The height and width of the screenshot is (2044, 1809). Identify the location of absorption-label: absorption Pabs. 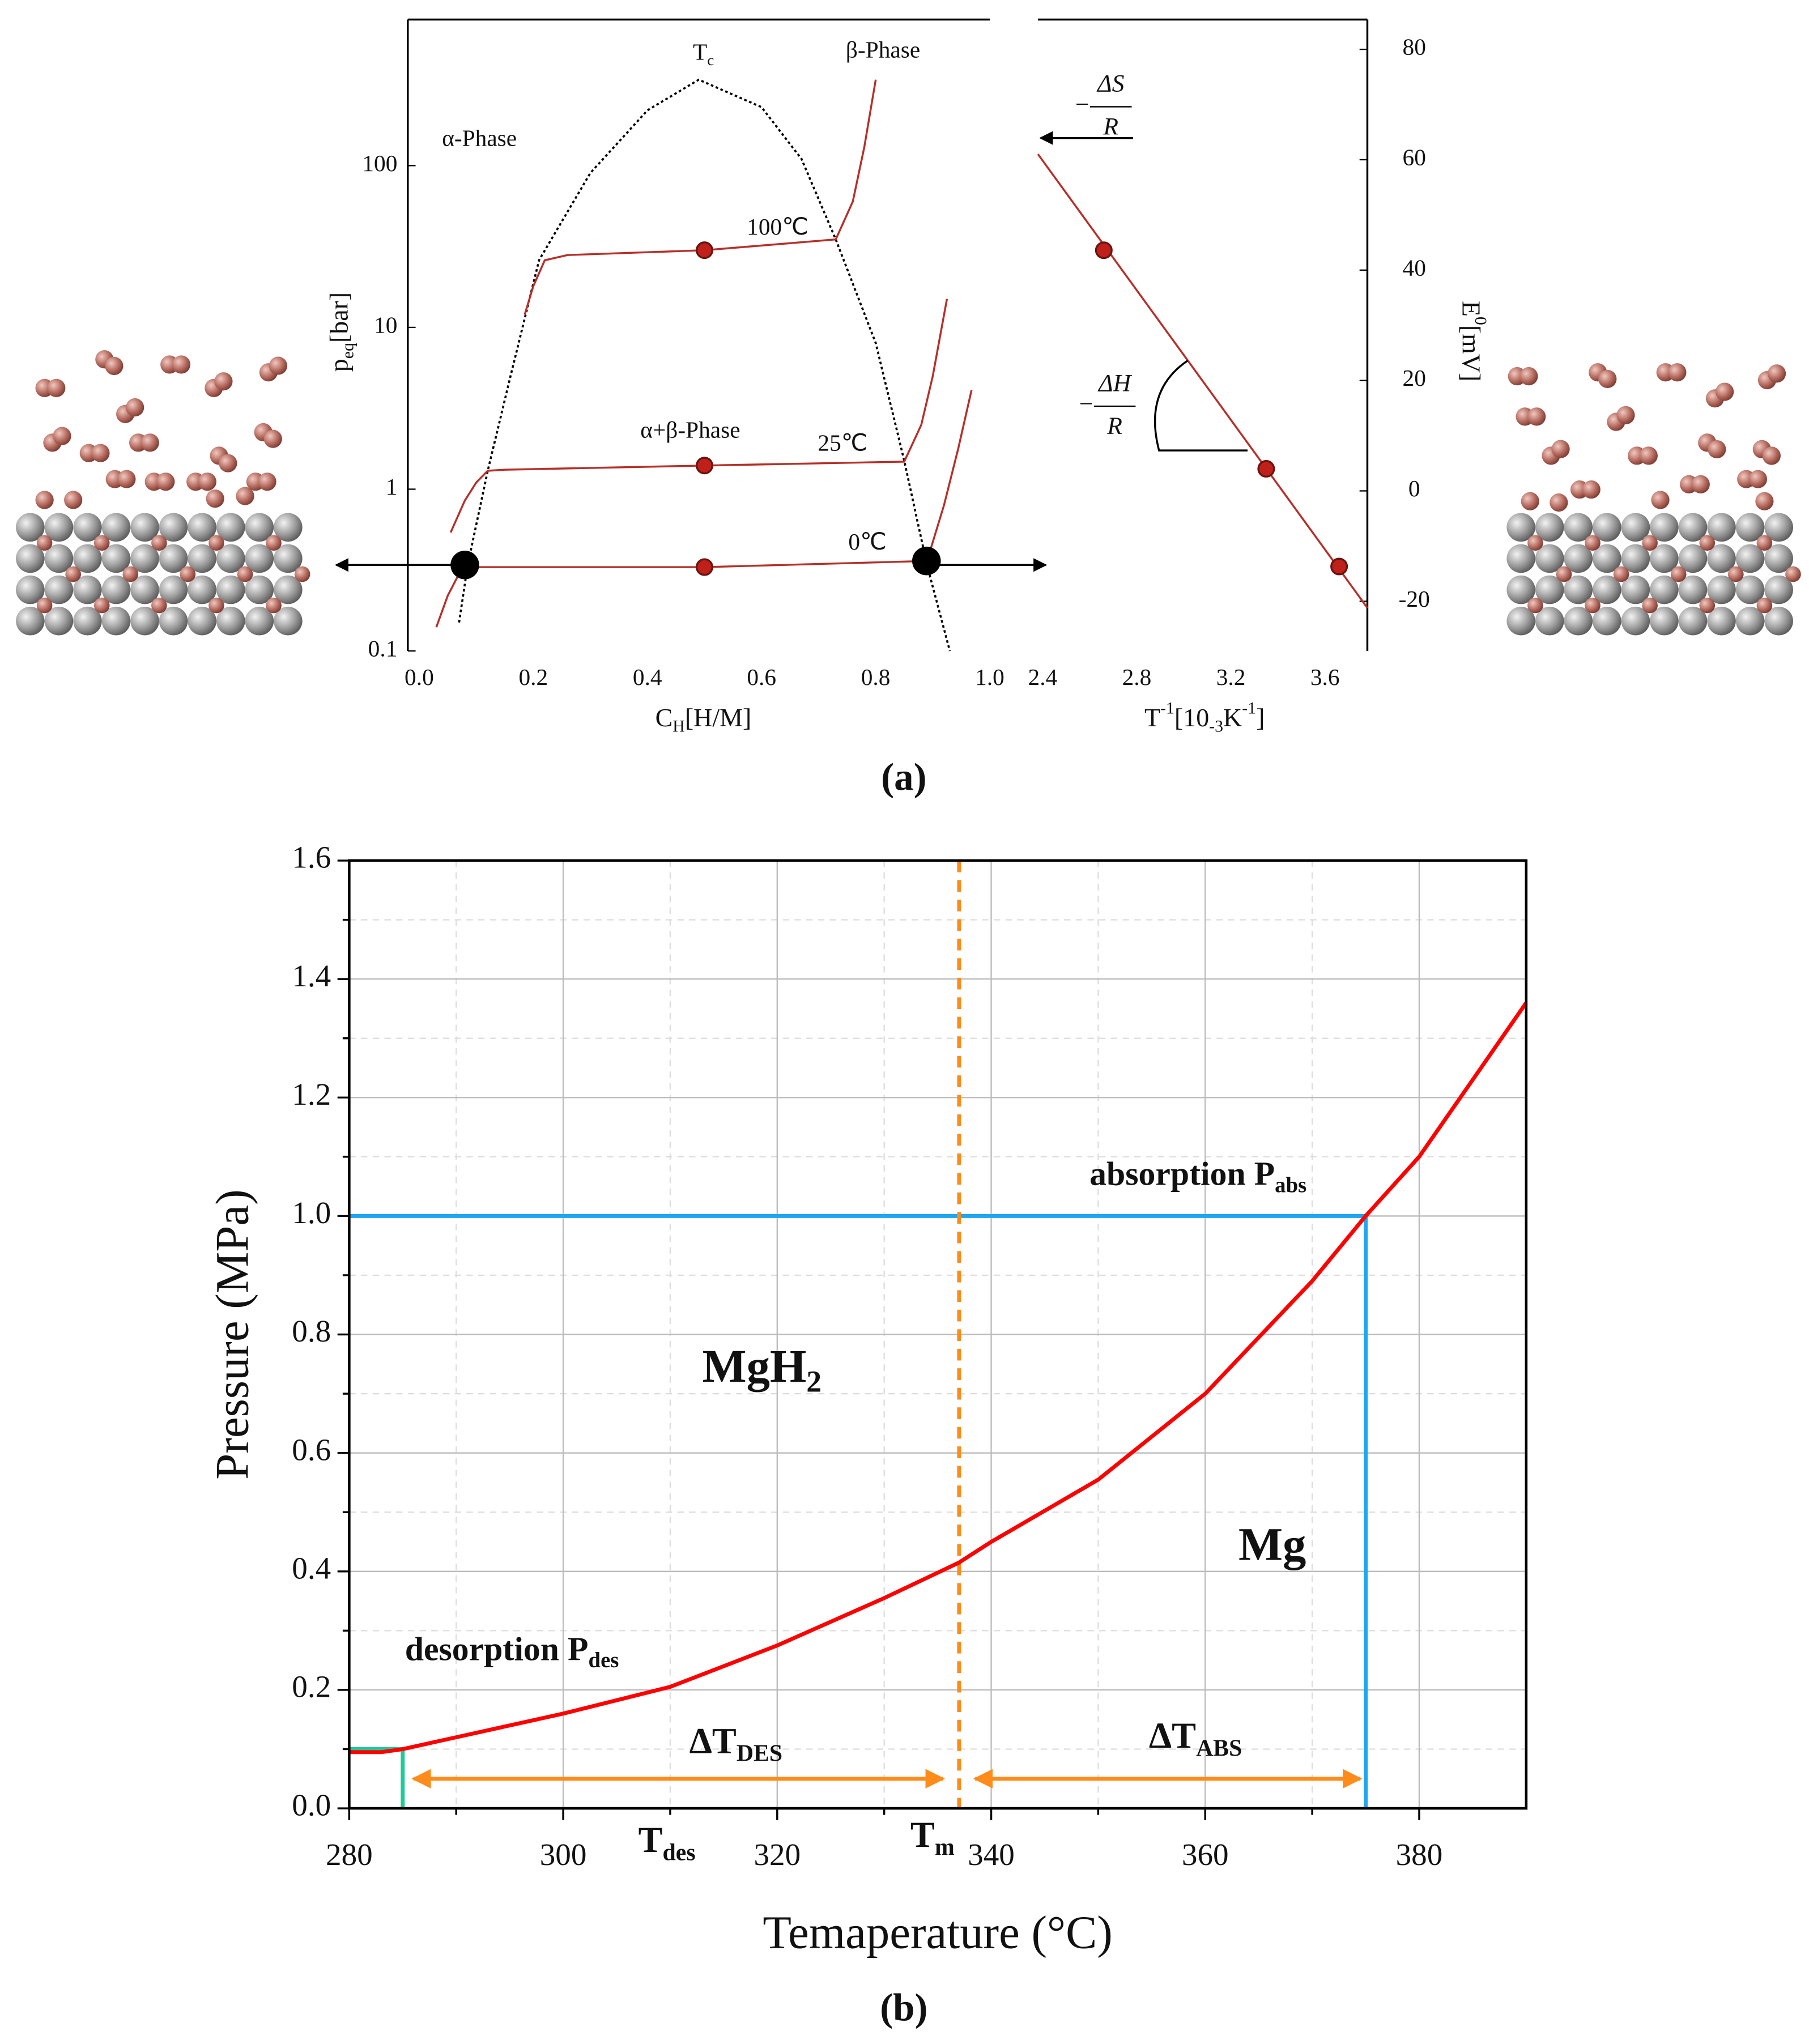
(1198, 1176).